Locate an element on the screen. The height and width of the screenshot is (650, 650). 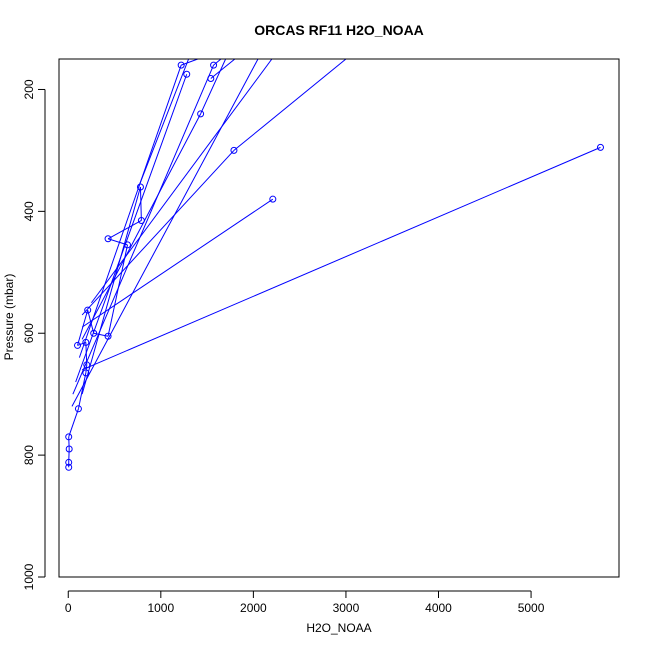
y-tick-label: 200 is located at coordinates (29, 89).